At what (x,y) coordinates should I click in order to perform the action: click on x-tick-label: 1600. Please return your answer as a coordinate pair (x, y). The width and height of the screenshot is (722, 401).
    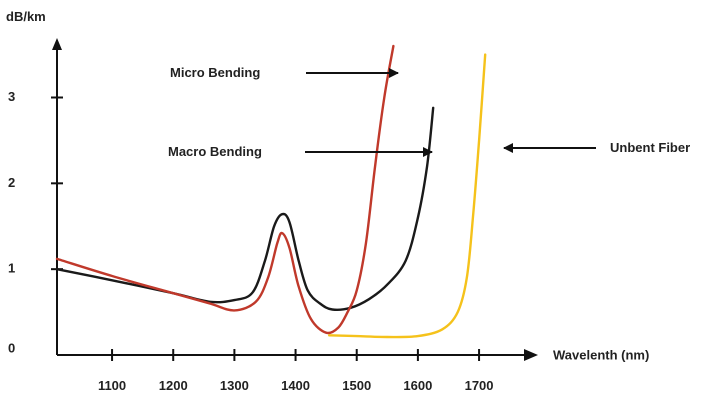
    Looking at the image, I should click on (417, 385).